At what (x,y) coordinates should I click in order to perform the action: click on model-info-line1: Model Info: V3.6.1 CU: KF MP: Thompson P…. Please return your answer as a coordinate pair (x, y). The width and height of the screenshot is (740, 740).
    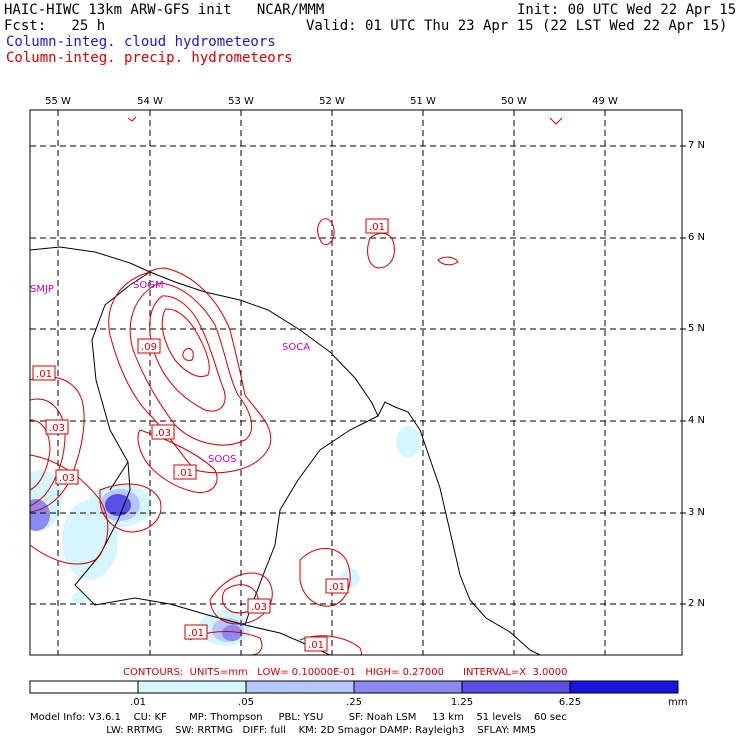
    Looking at the image, I should click on (298, 717).